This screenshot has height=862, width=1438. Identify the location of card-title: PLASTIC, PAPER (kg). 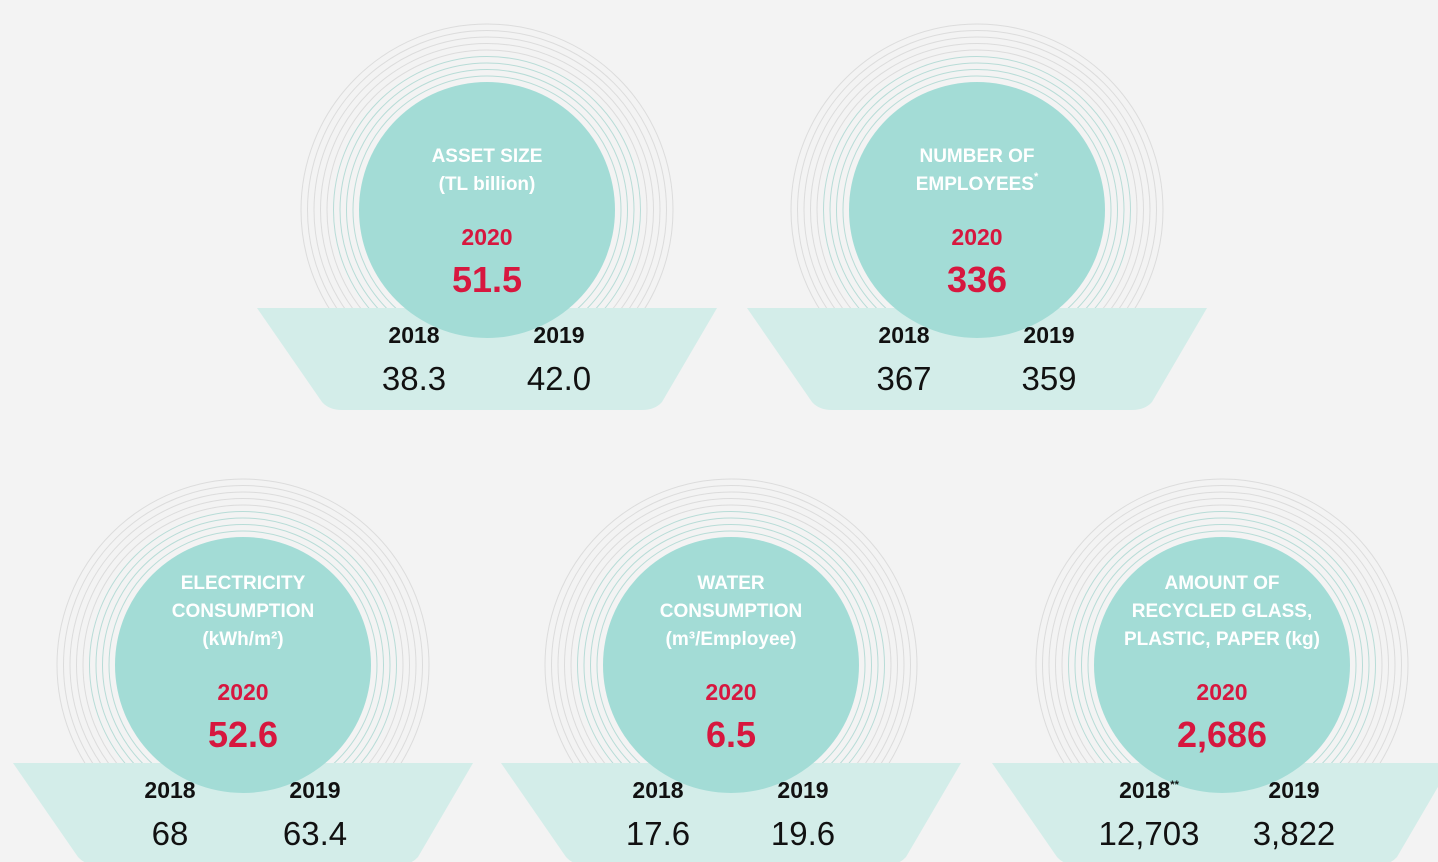
(1222, 639).